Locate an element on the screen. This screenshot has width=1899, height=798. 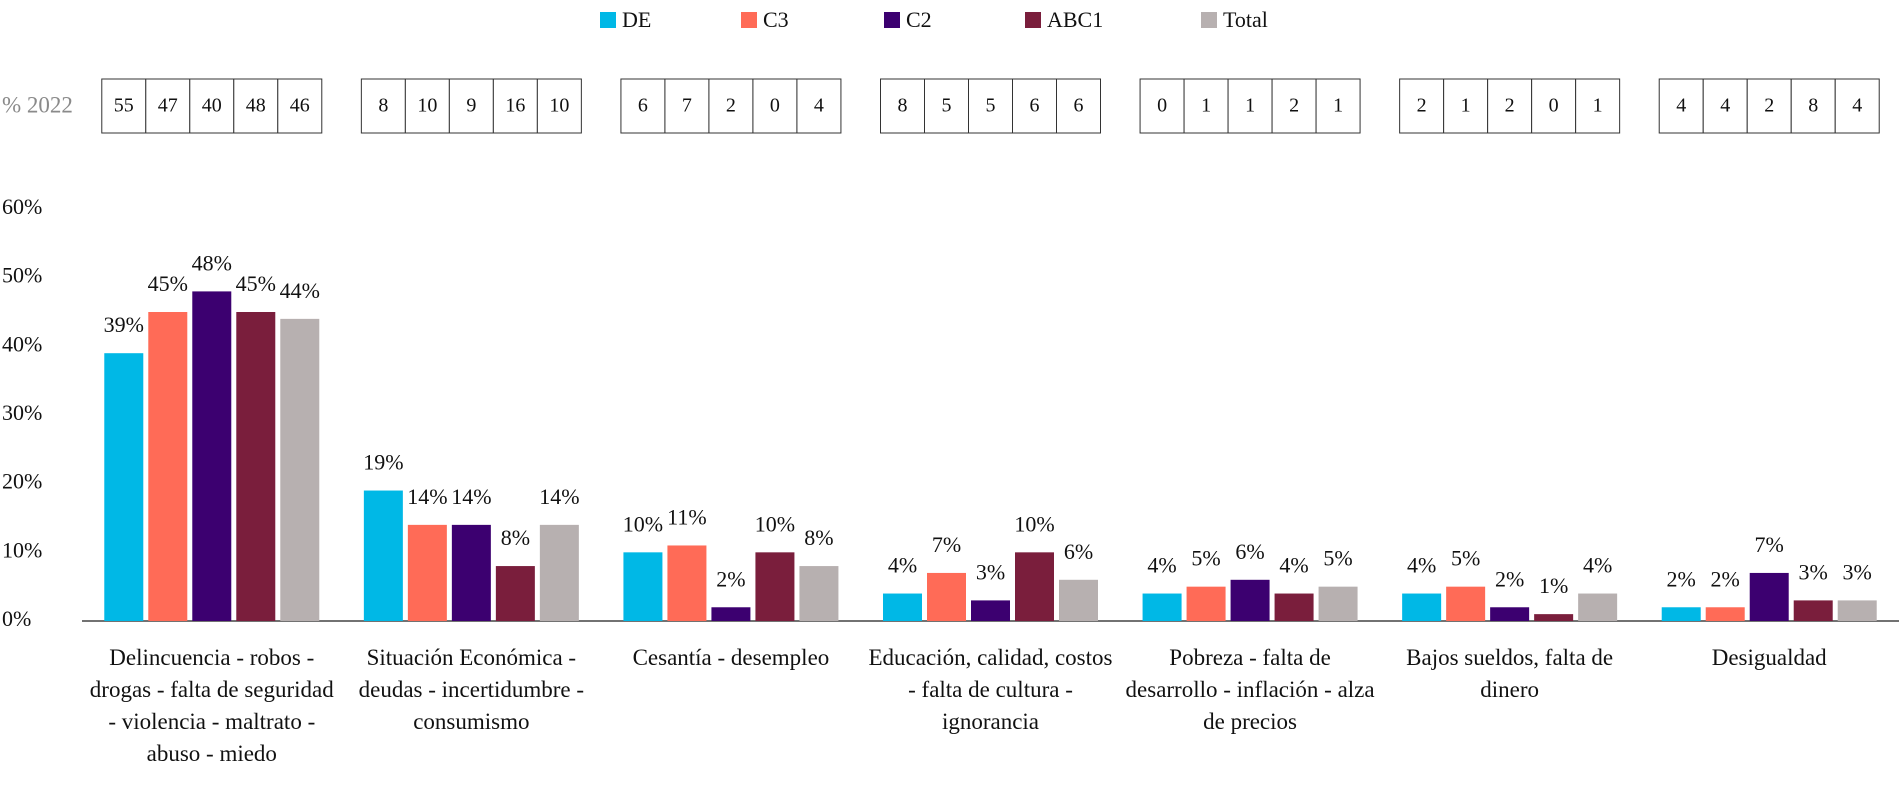
table-value: 46 is located at coordinates (300, 106).